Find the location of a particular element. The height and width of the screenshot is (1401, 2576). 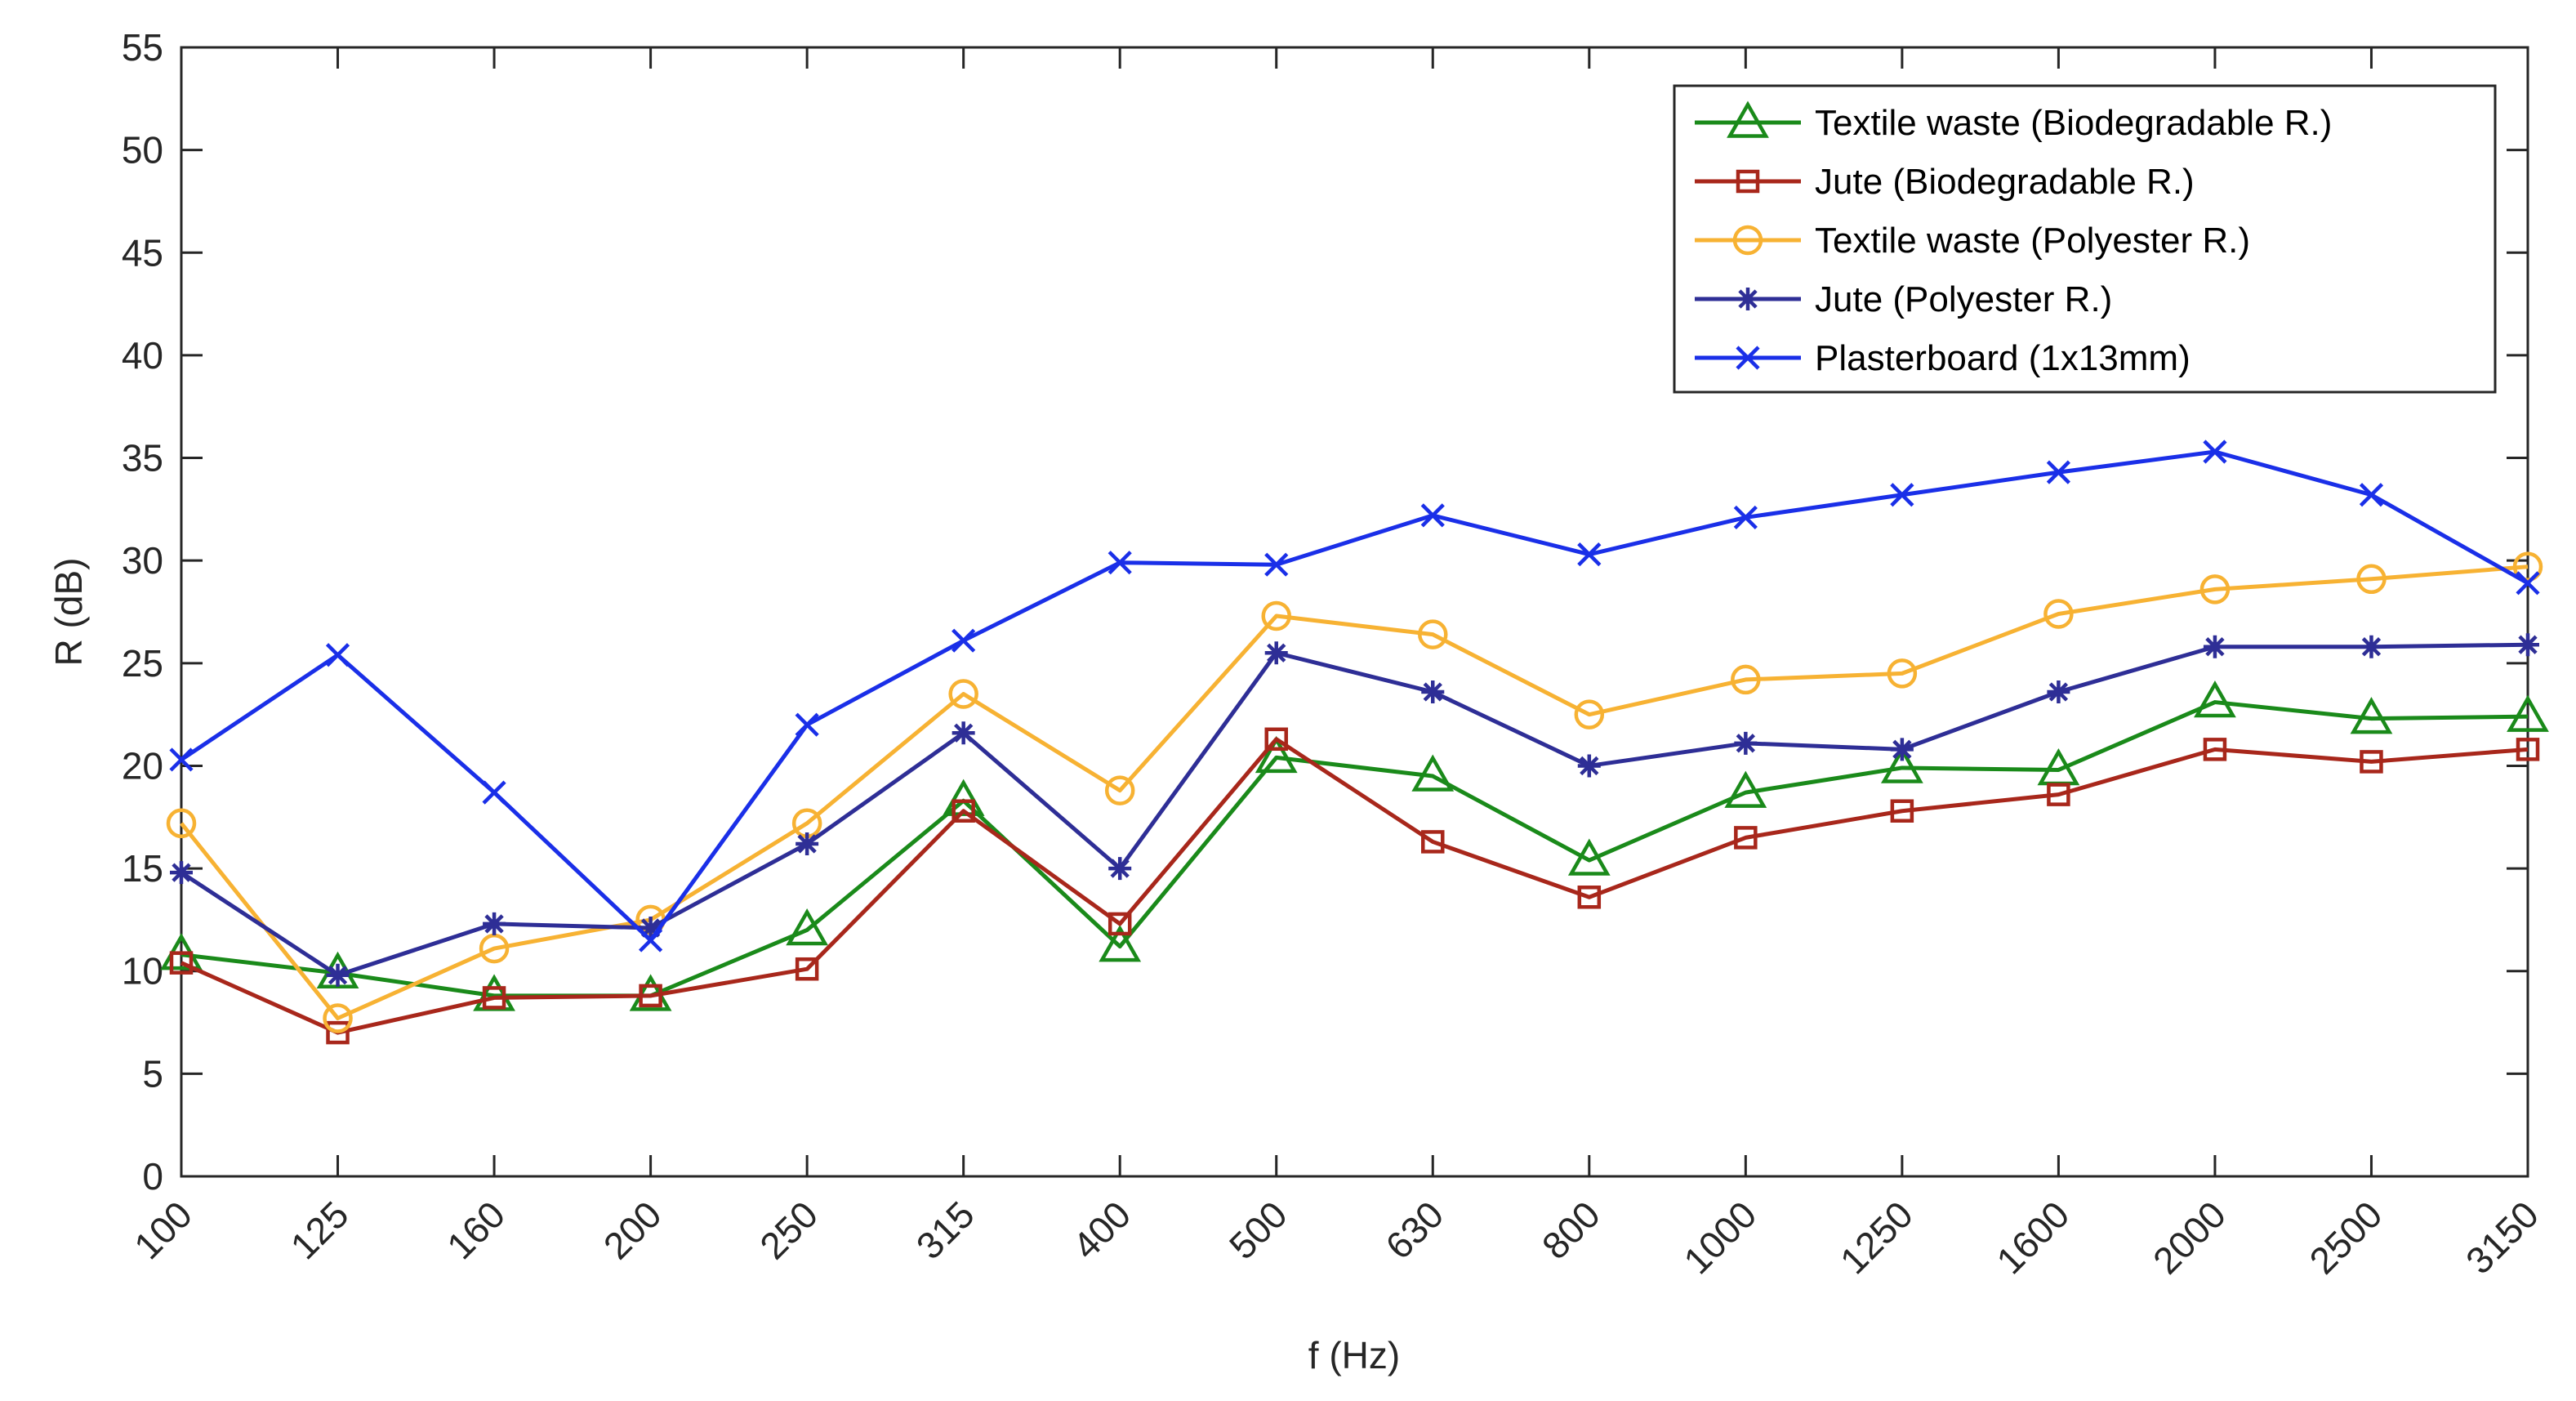

y-tick-label: 40 is located at coordinates (142, 355).